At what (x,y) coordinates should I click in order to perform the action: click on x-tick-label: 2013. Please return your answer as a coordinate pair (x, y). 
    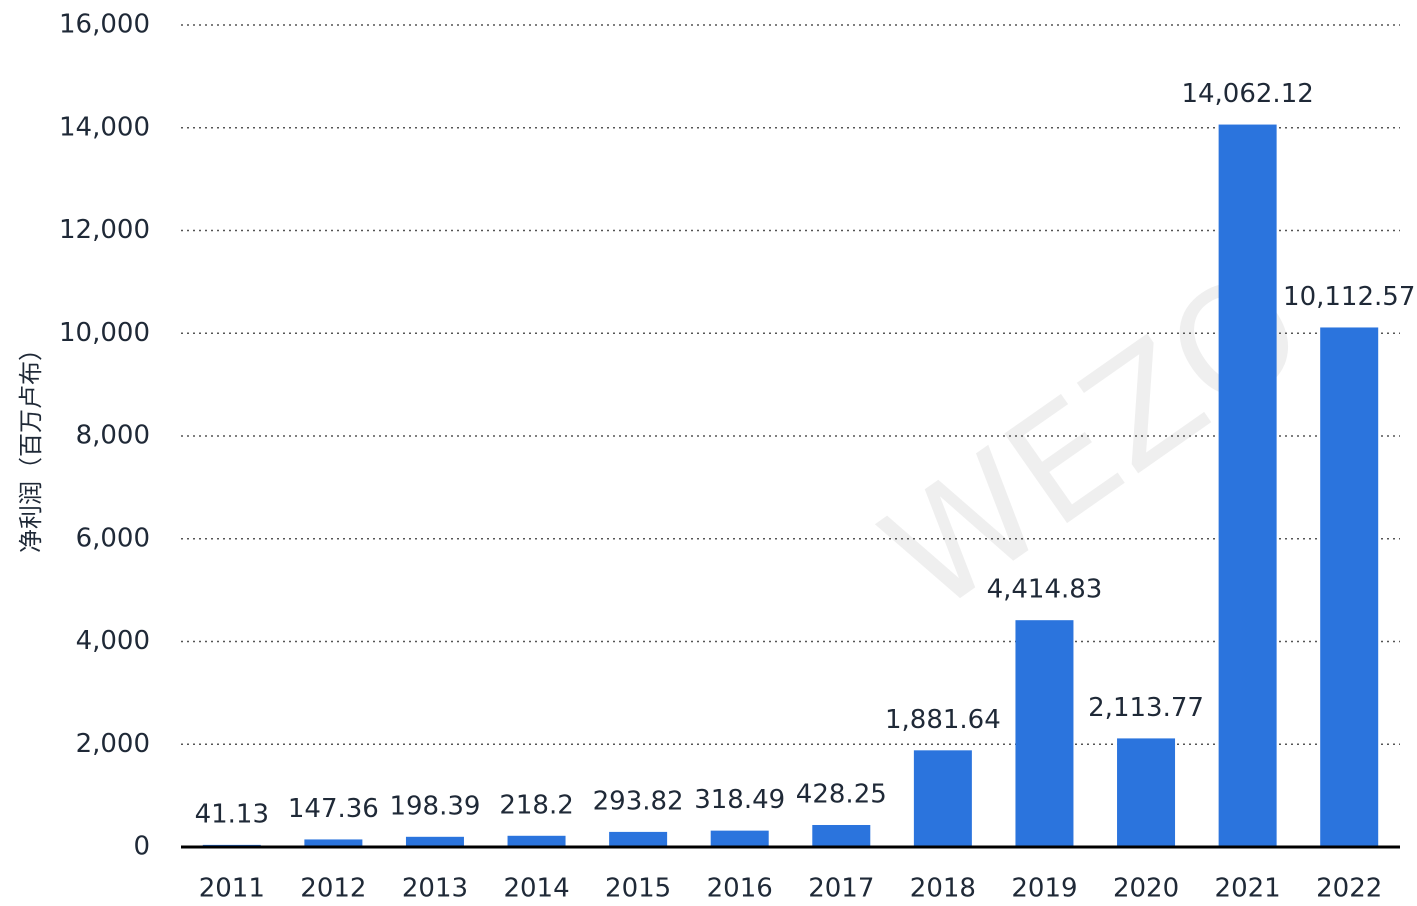
    Looking at the image, I should click on (435, 889).